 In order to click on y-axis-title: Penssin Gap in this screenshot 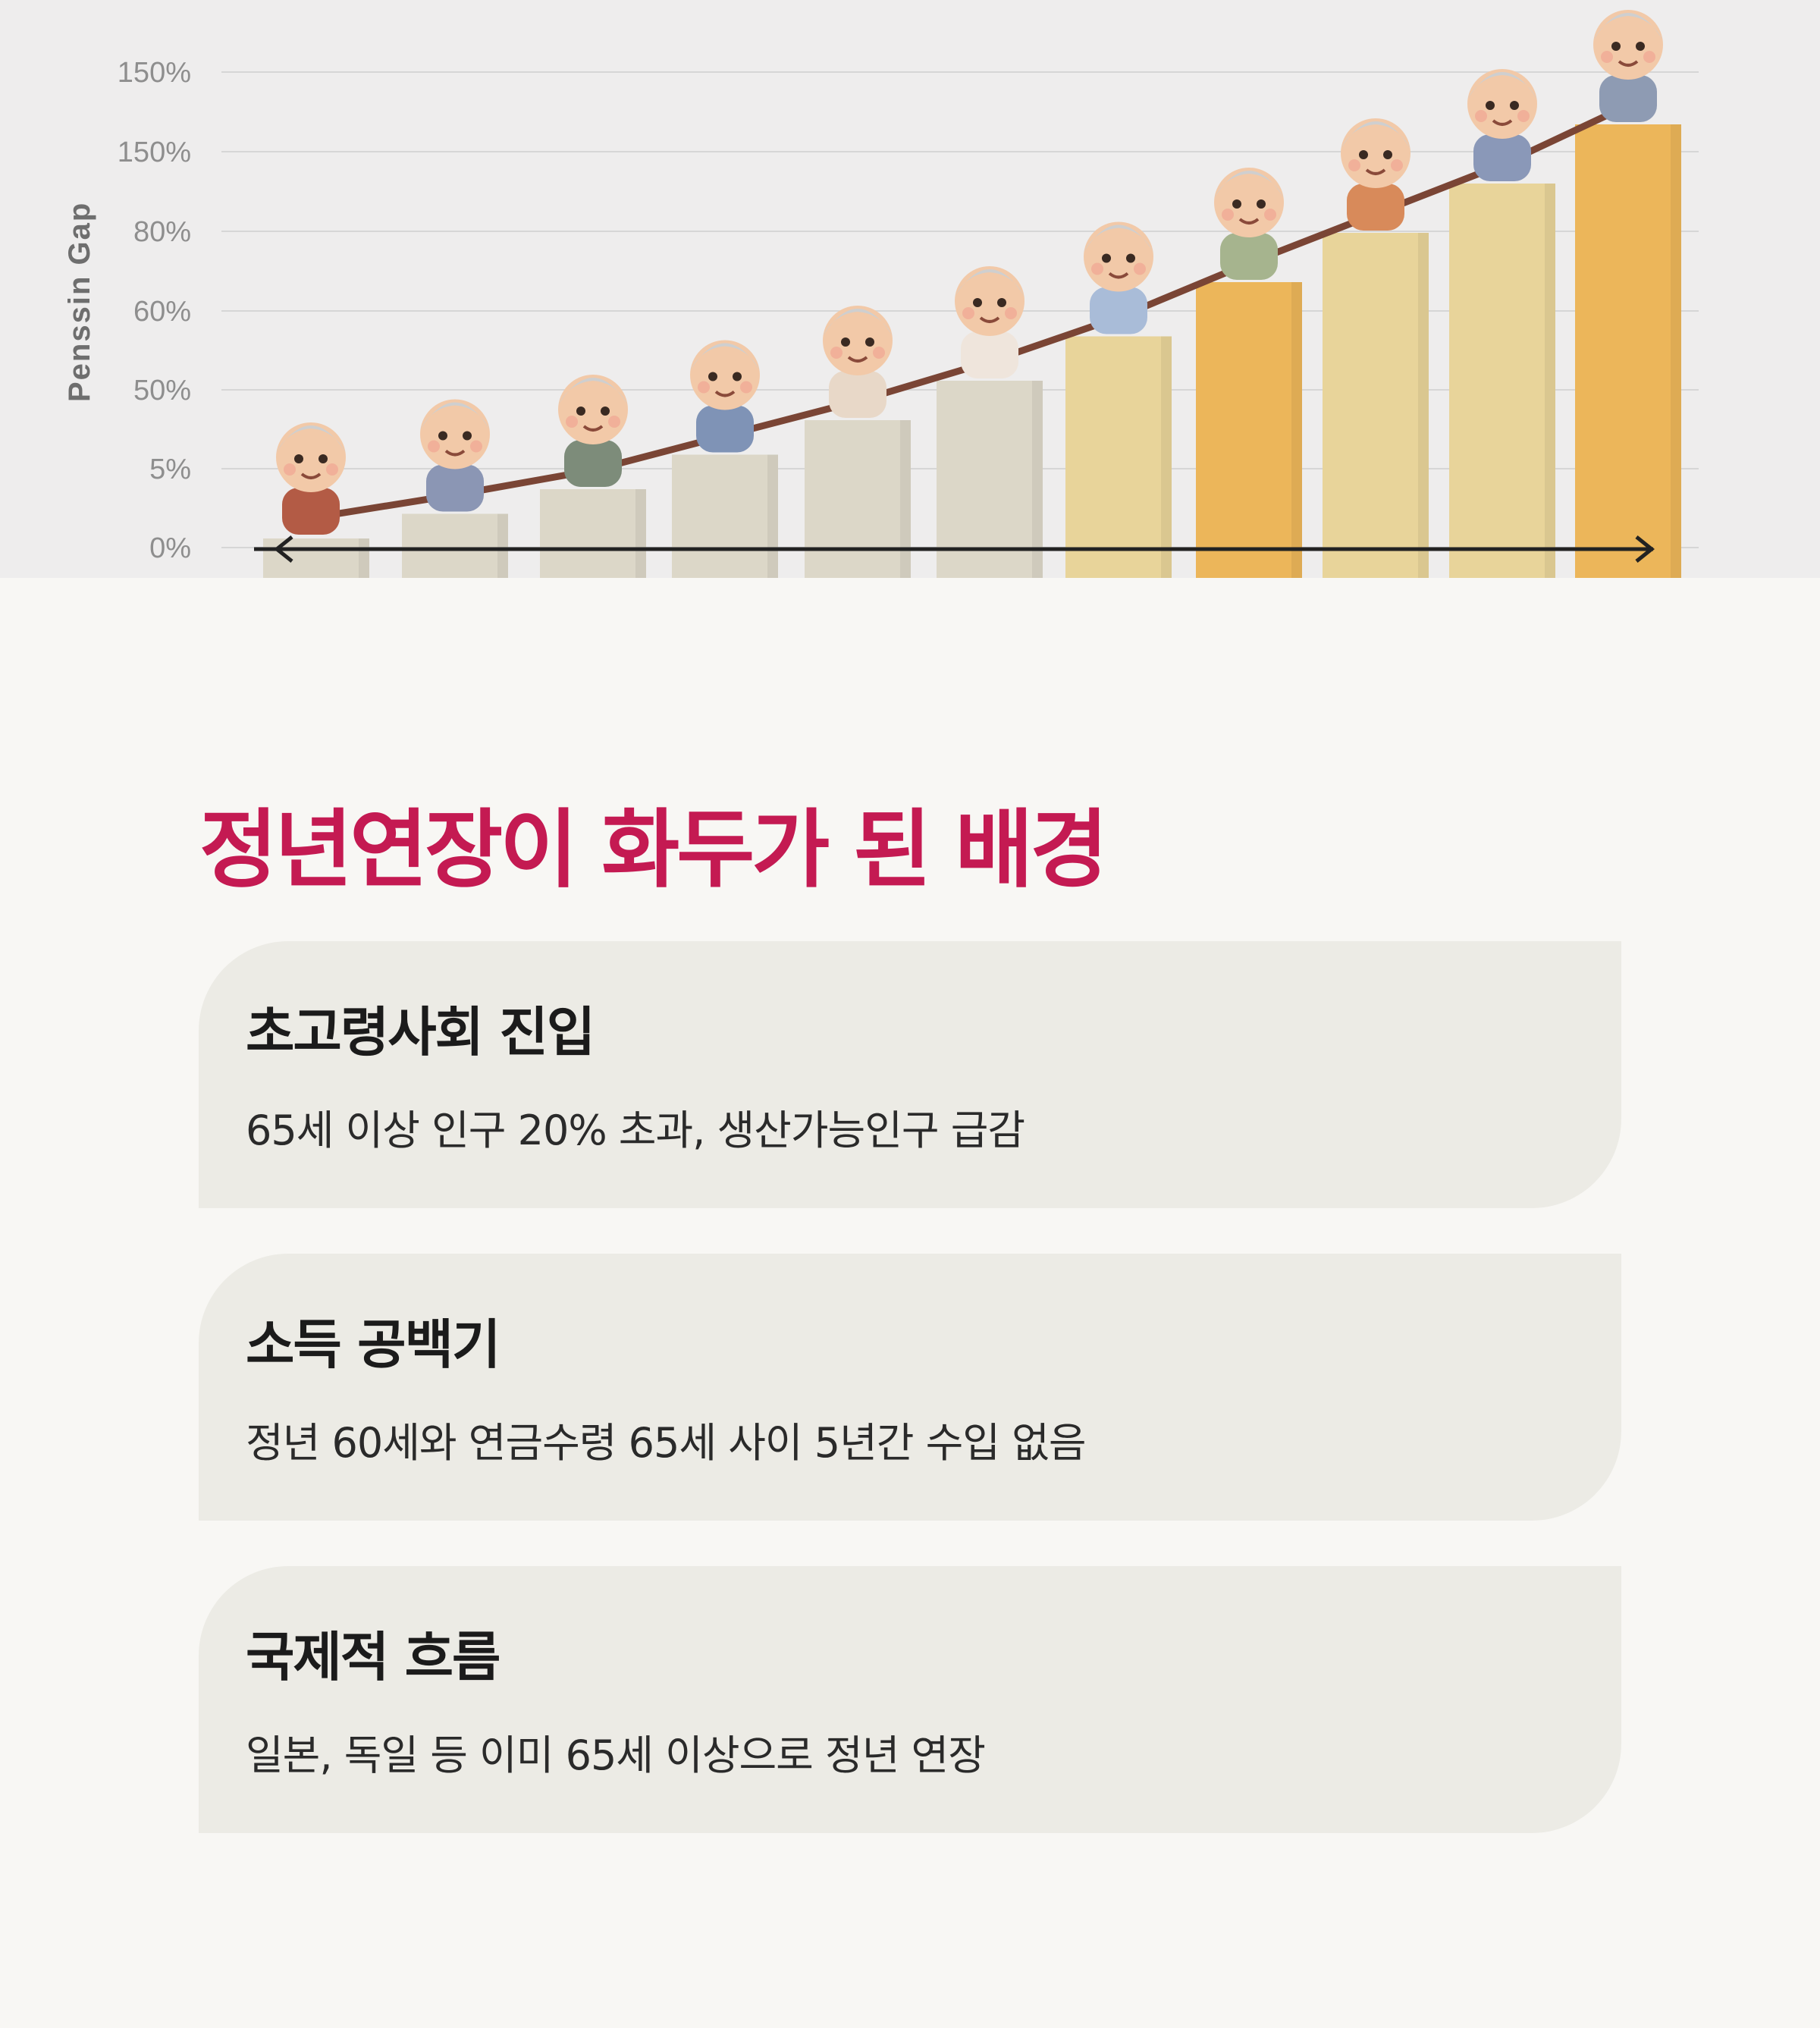, I will do `click(79, 302)`.